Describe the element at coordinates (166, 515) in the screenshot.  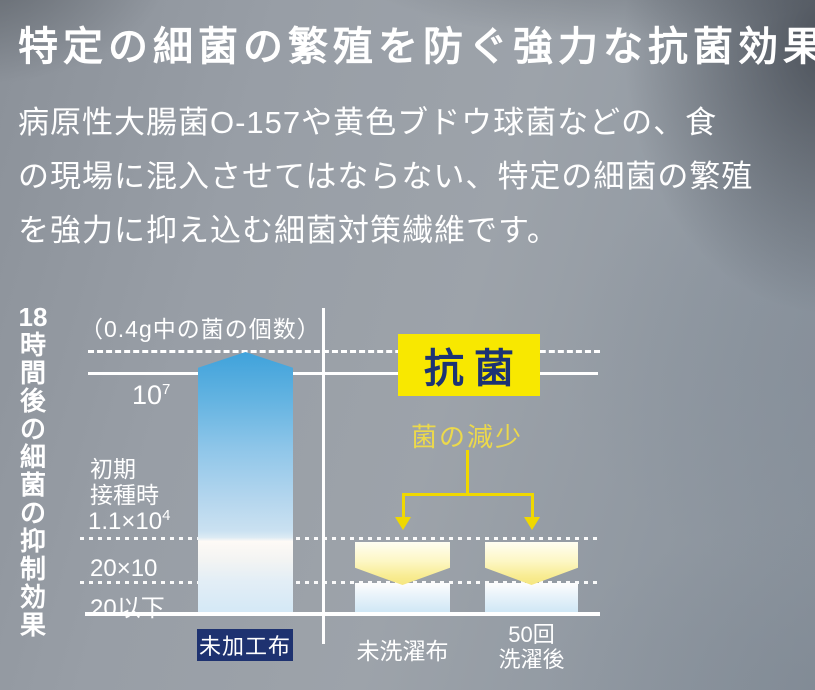
I see `initial-value-exponent: 4` at that location.